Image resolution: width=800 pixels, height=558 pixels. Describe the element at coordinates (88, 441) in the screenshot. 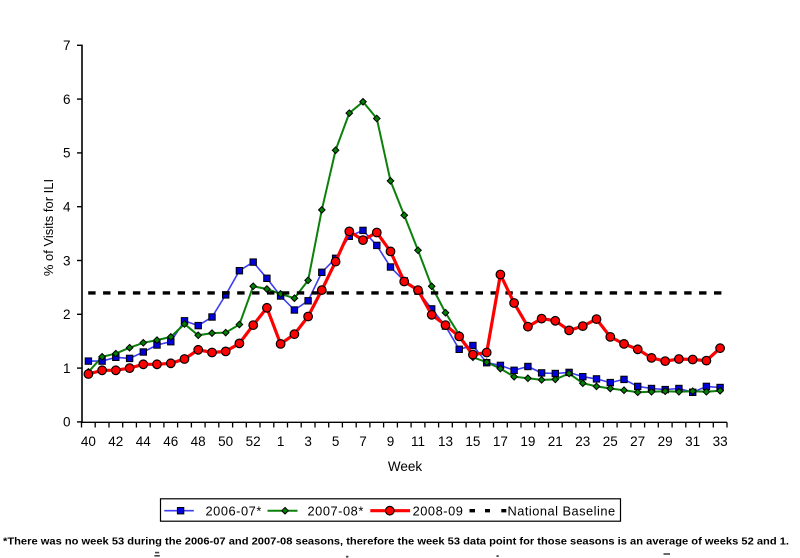

I see `svg-text: 40` at that location.